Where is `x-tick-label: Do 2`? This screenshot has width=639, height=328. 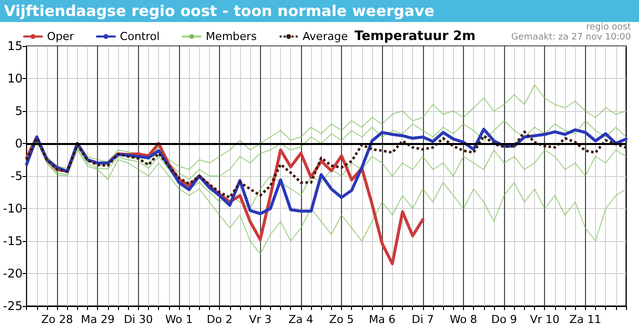 x-tick-label: Do 2 is located at coordinates (219, 319).